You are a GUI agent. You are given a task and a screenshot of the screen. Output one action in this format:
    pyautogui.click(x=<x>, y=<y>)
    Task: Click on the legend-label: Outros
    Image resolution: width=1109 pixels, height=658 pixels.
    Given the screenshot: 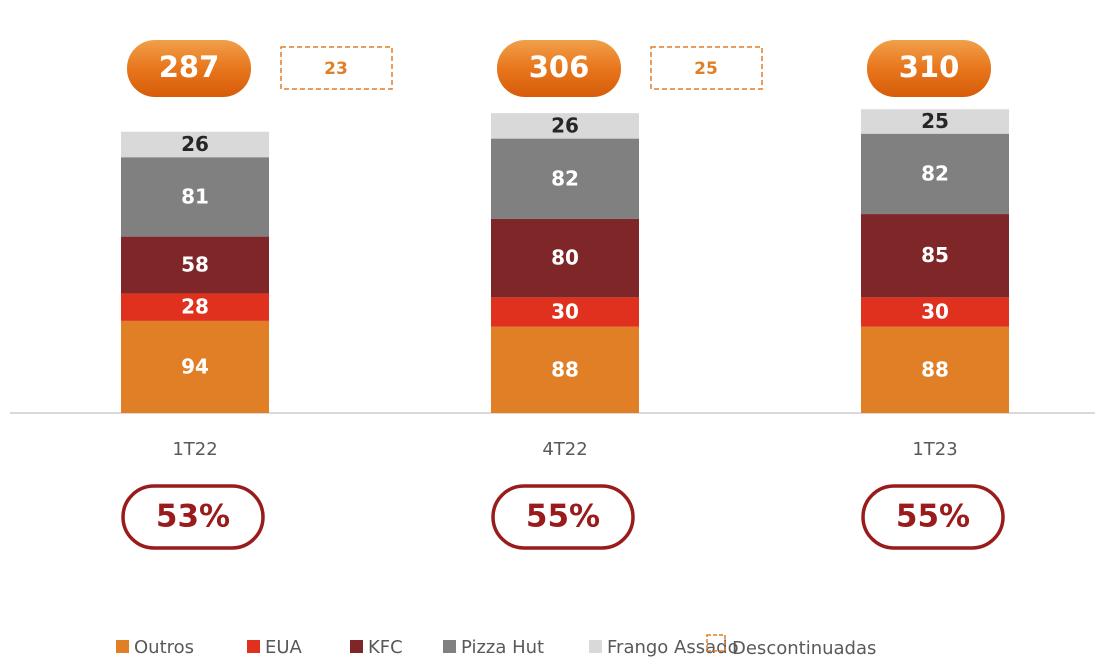 What is the action you would take?
    pyautogui.click(x=164, y=647)
    